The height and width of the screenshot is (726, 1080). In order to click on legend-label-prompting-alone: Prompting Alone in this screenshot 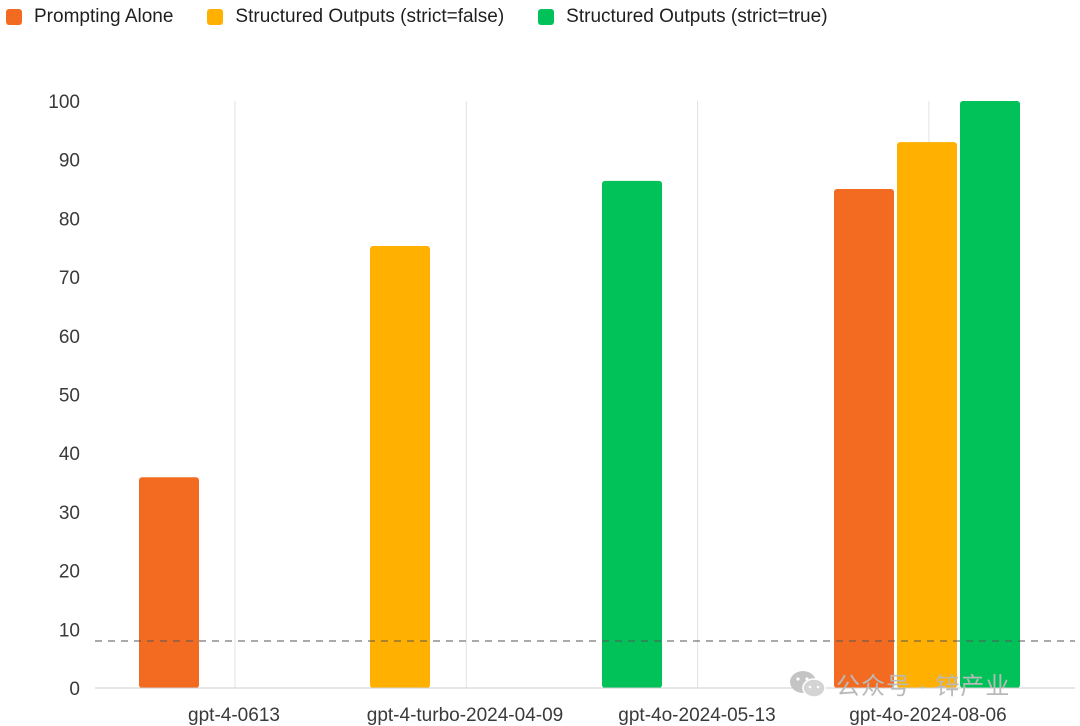, I will do `click(104, 16)`.